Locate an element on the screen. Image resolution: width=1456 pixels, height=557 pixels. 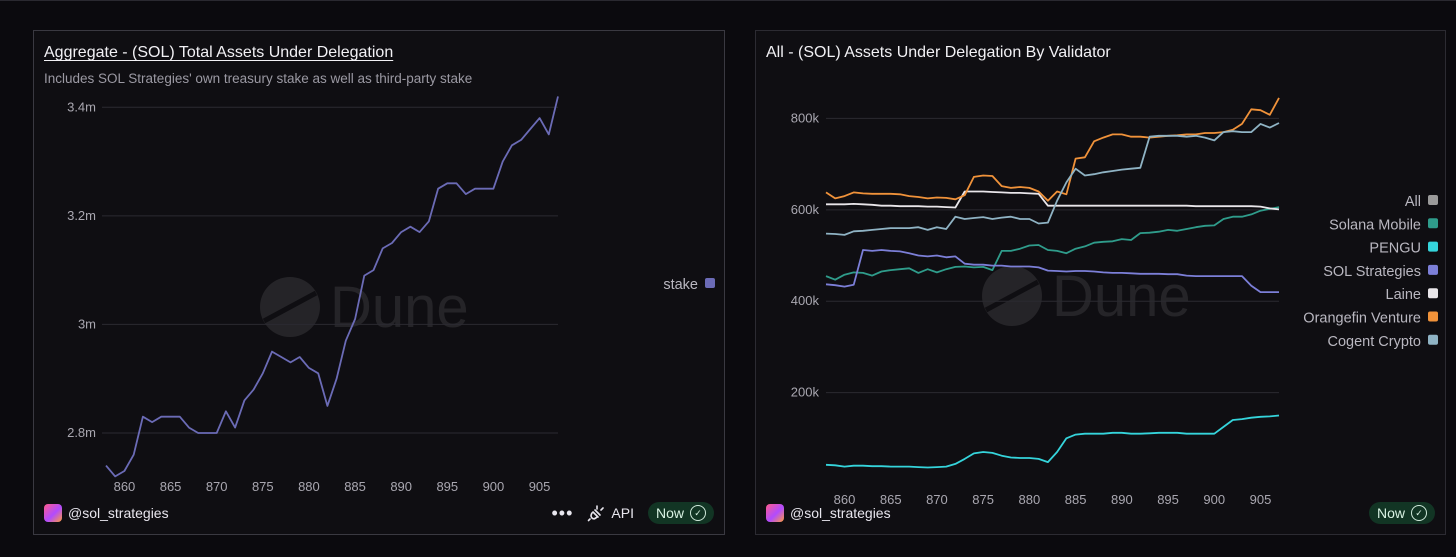
y-tick-label: 800k is located at coordinates (805, 117).